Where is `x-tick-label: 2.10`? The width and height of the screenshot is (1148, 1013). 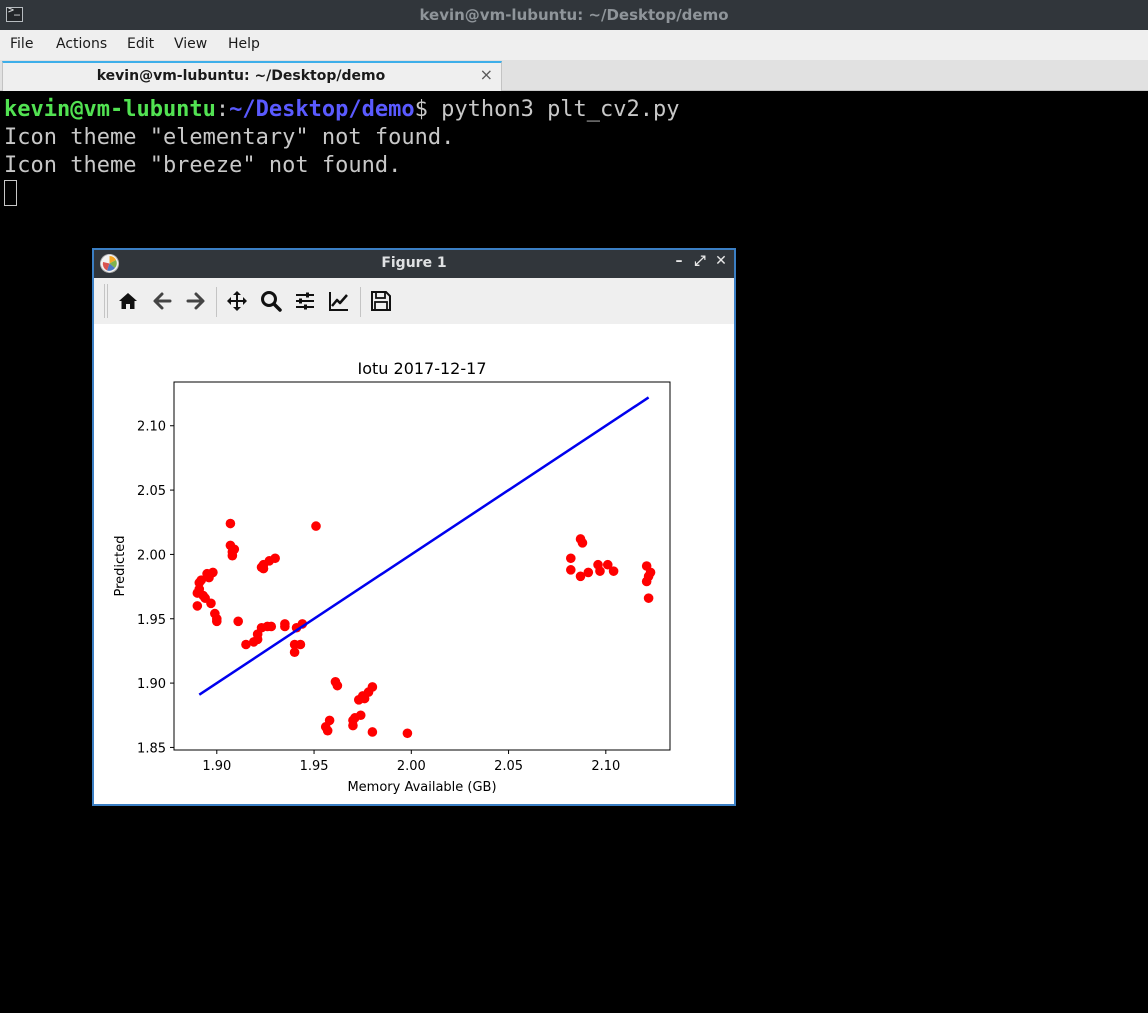
x-tick-label: 2.10 is located at coordinates (605, 766).